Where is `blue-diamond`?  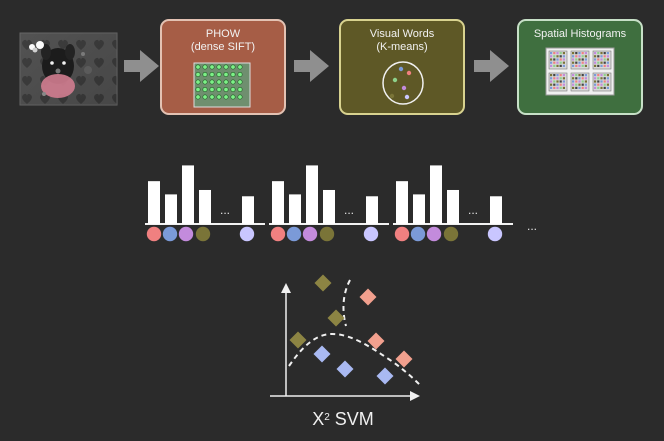 blue-diamond is located at coordinates (322, 354).